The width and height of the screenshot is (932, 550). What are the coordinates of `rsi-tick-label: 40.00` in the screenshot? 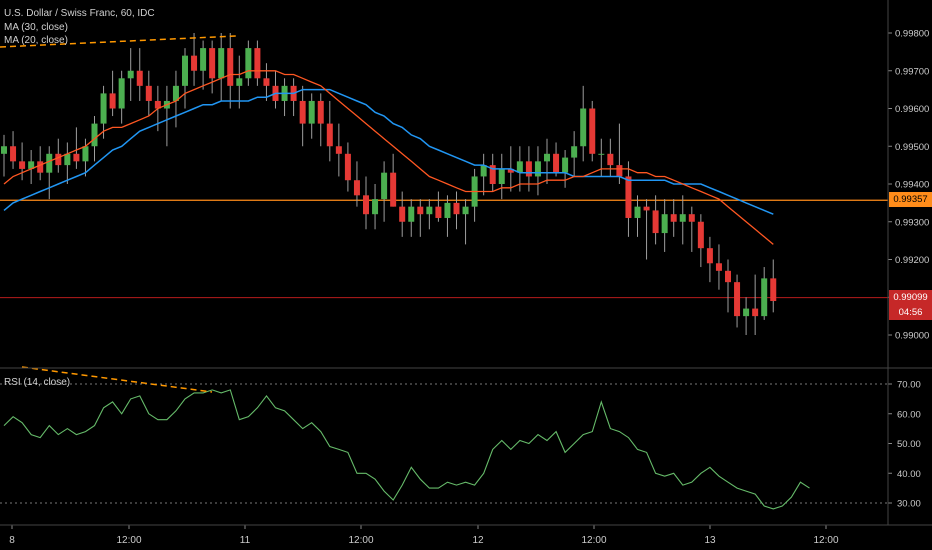 It's located at (909, 474).